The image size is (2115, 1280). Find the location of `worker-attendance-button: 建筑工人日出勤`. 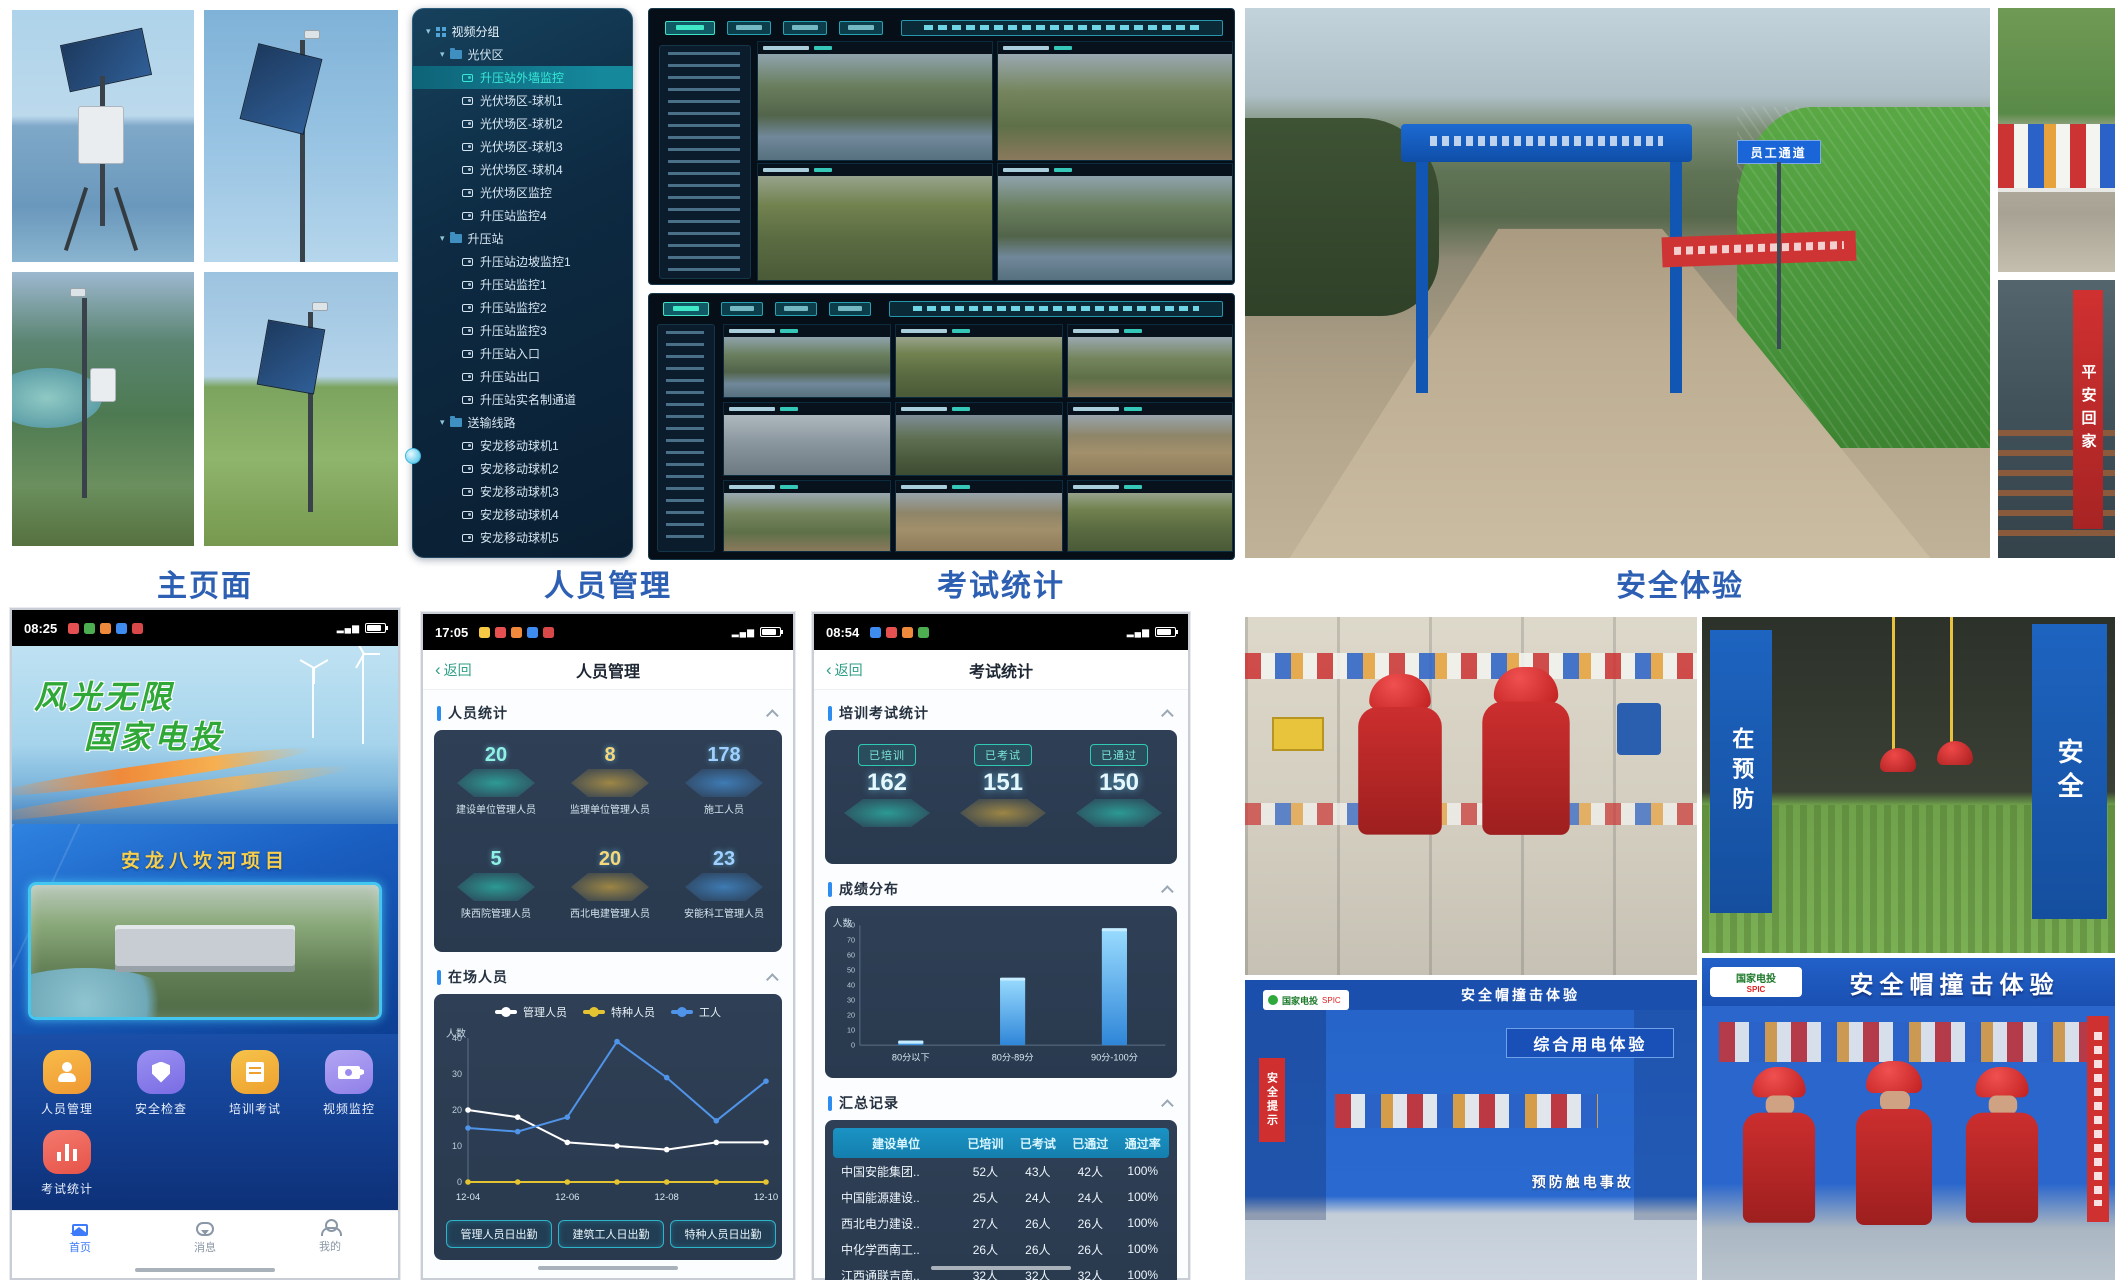

worker-attendance-button: 建筑工人日出勤 is located at coordinates (611, 1234).